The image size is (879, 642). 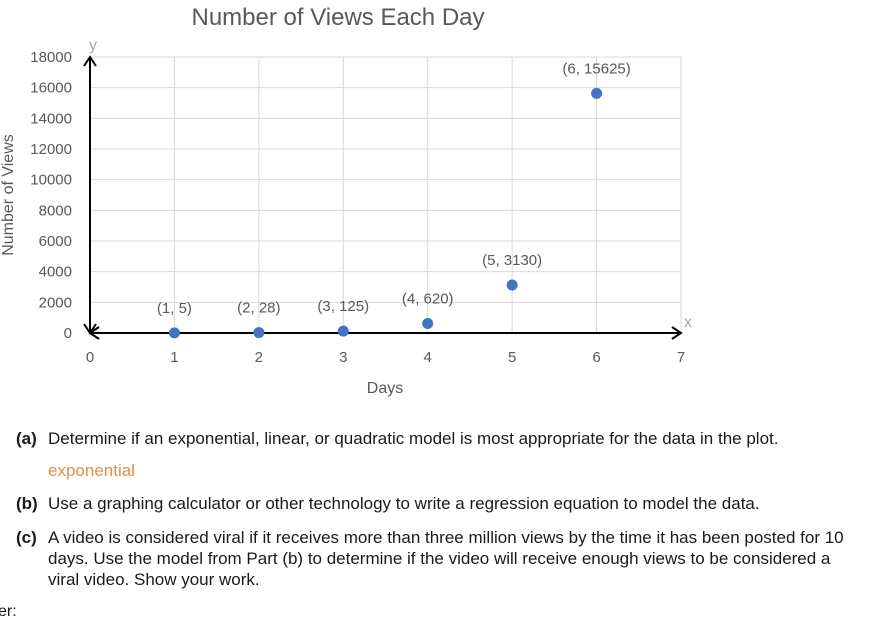 I want to click on question-c-label: (c), so click(x=26, y=537).